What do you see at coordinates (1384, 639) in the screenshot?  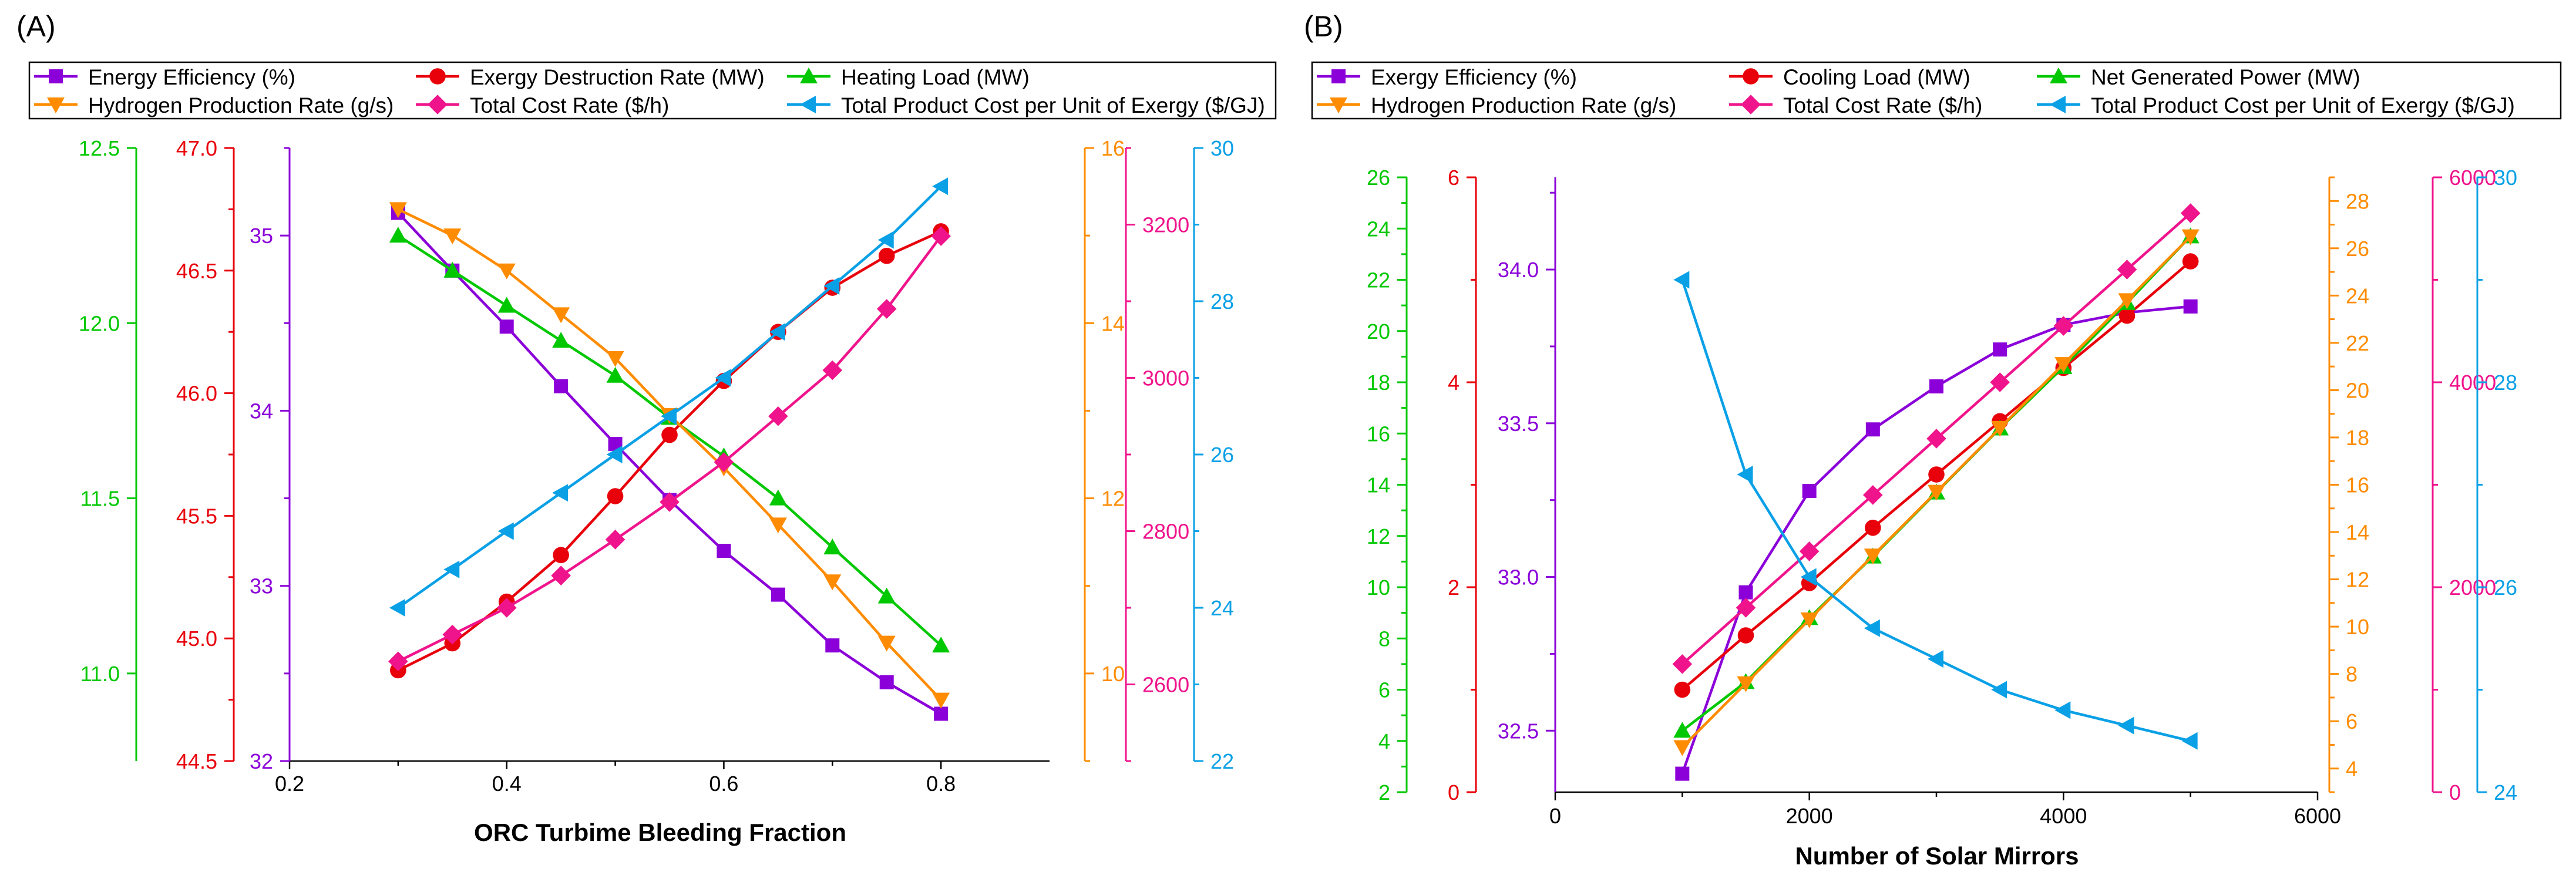 I see `y-tick-label: 8` at bounding box center [1384, 639].